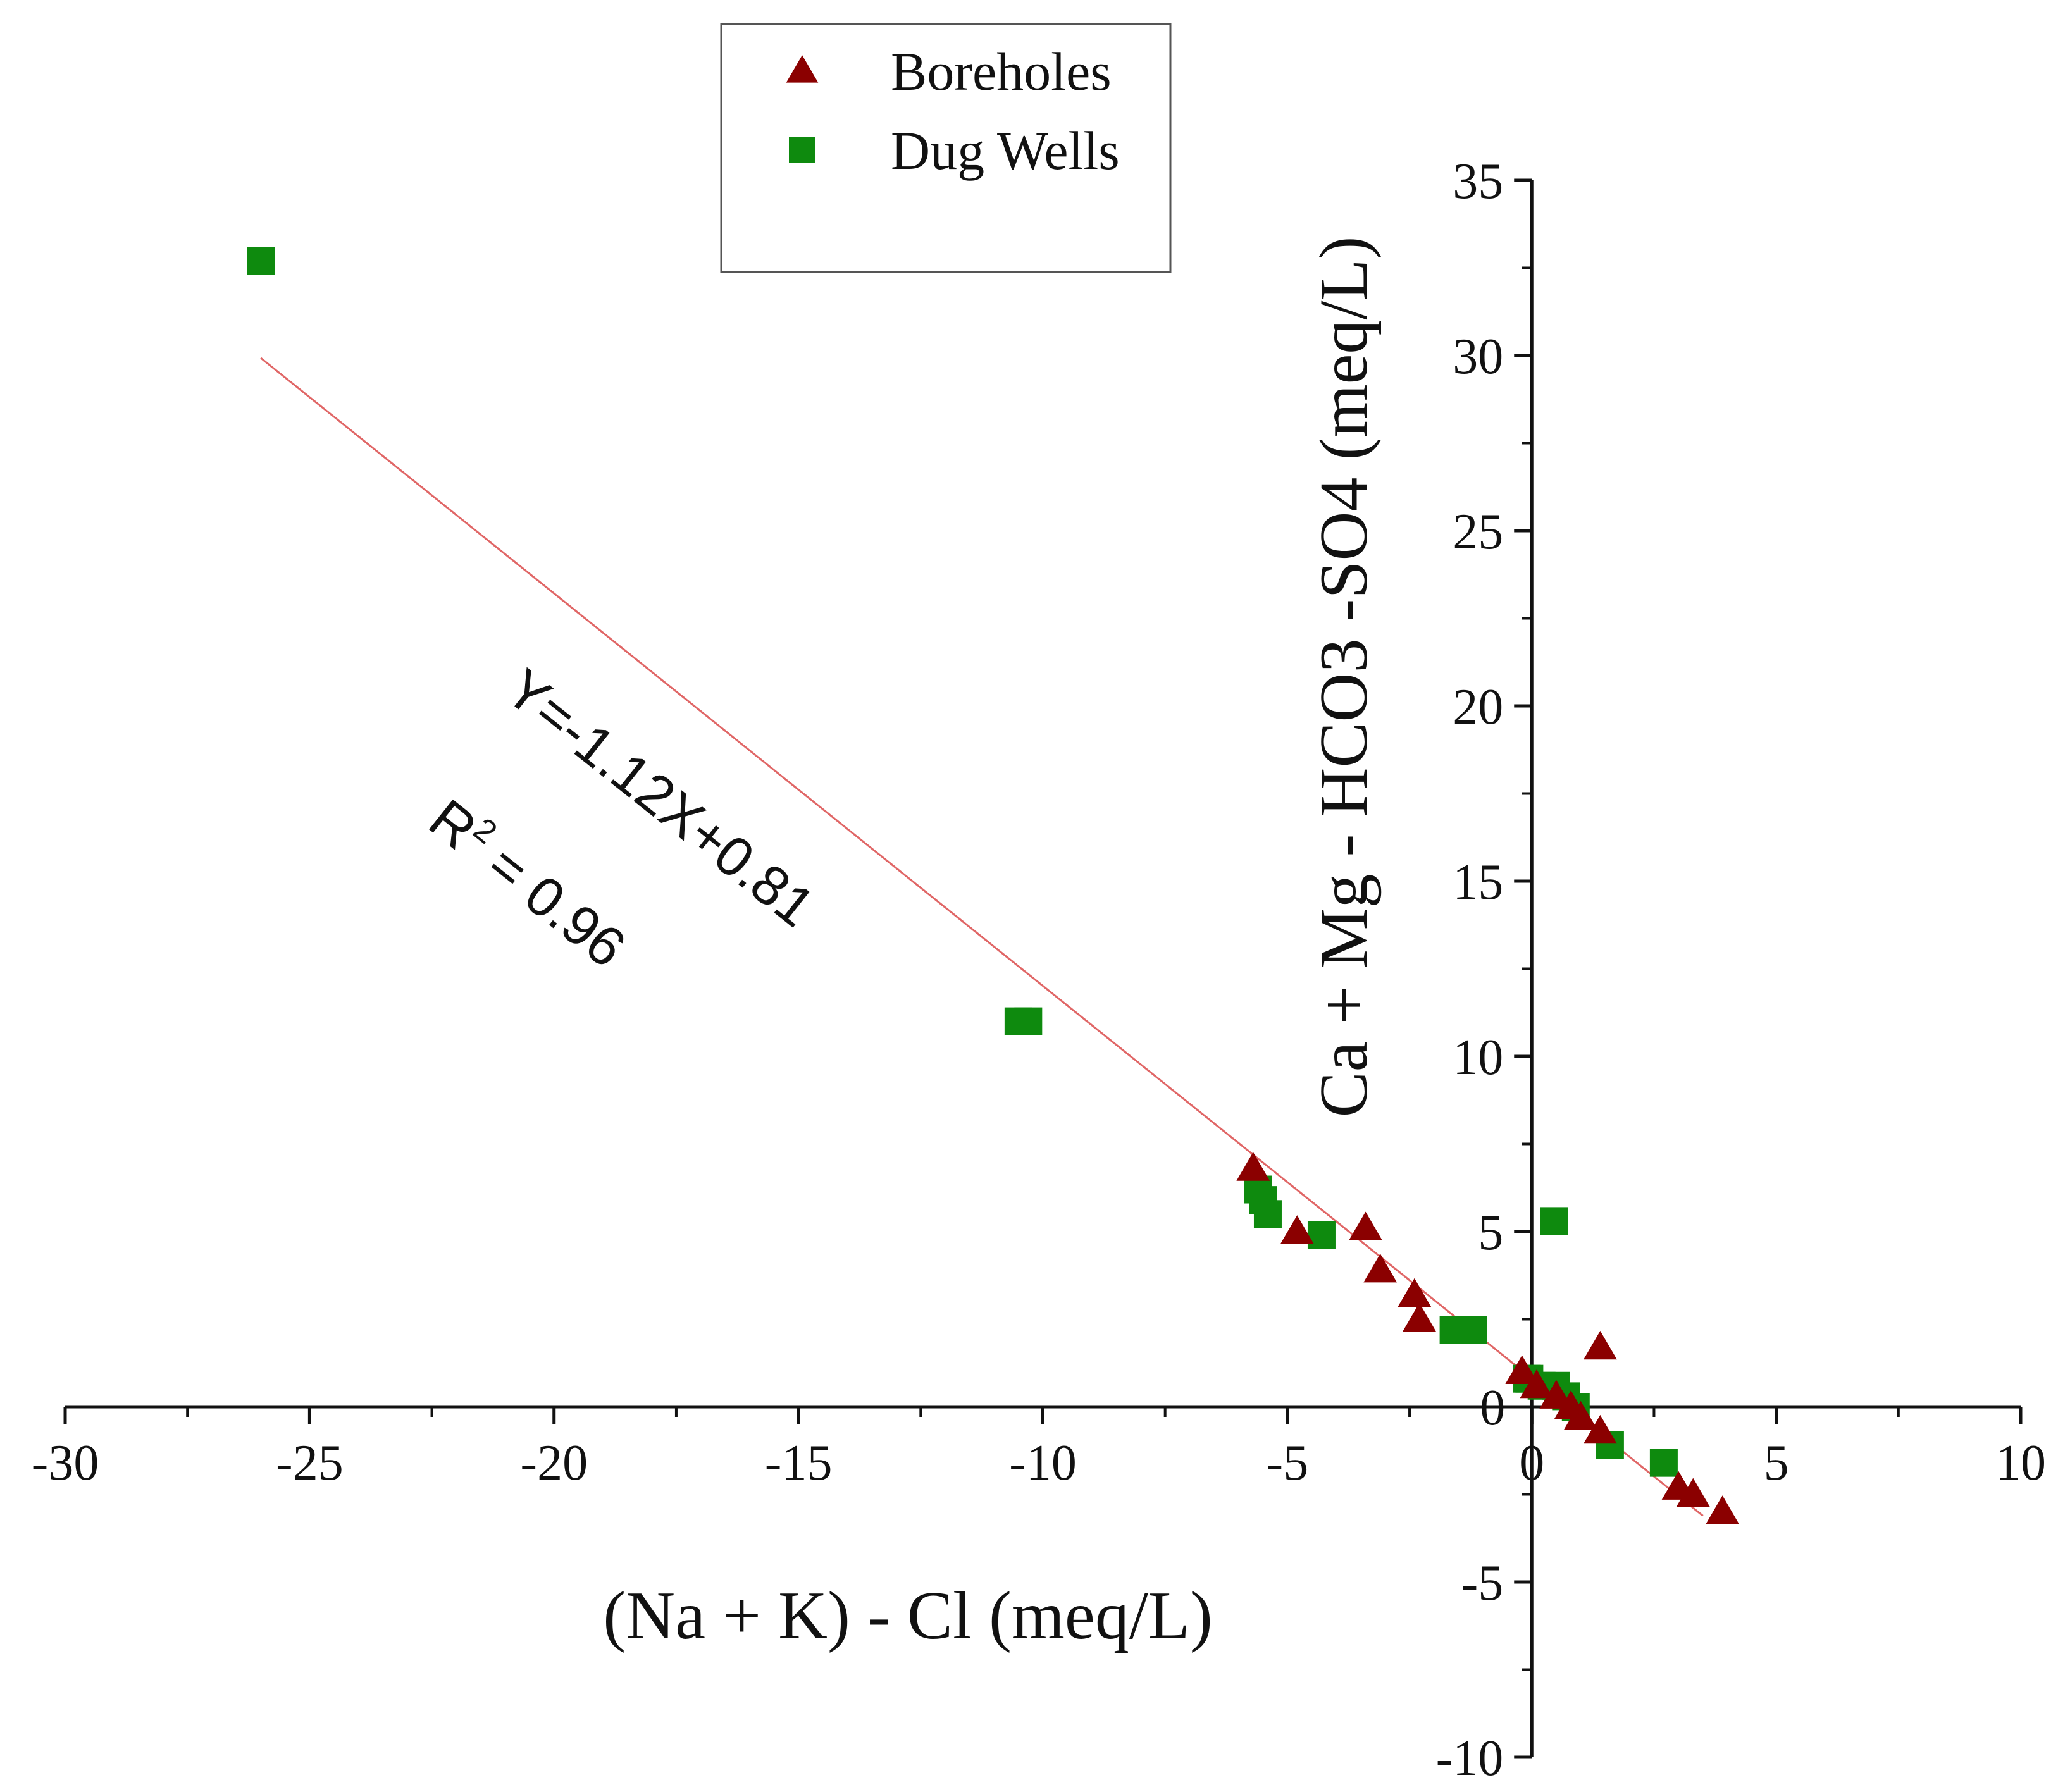 Image resolution: width=2058 pixels, height=1792 pixels. What do you see at coordinates (799, 1463) in the screenshot?
I see `x-tick-label: -15` at bounding box center [799, 1463].